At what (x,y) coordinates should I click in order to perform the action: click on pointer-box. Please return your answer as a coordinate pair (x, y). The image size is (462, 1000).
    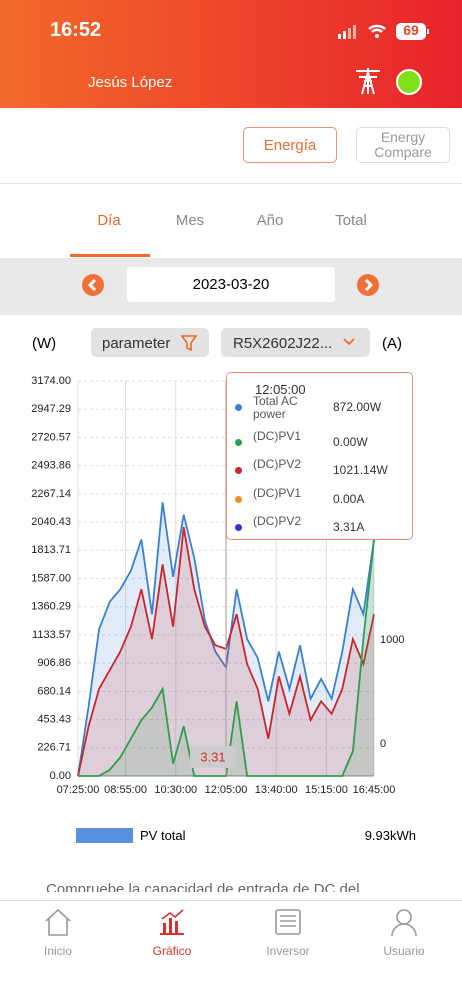
    Looking at the image, I should click on (213, 757).